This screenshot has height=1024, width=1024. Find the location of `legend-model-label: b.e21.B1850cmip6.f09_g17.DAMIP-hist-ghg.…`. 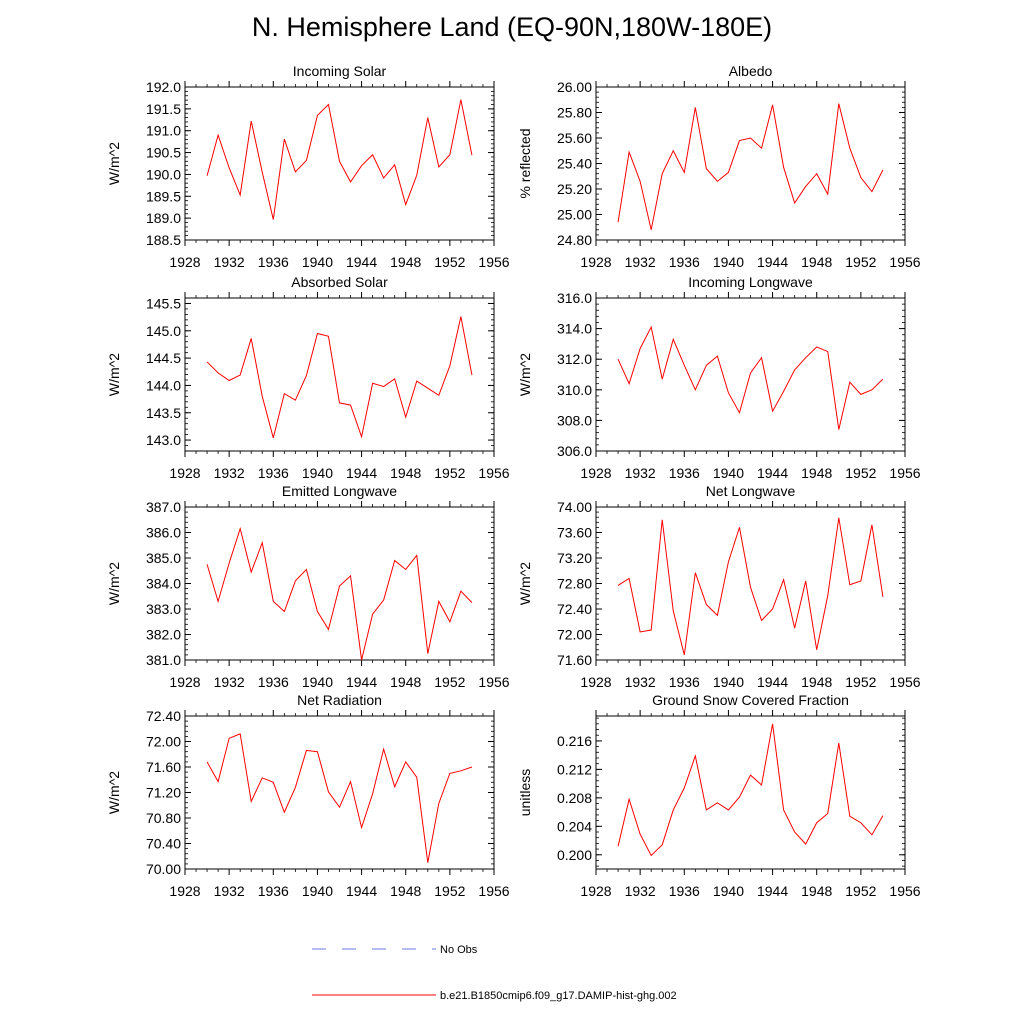

legend-model-label: b.e21.B1850cmip6.f09_g17.DAMIP-hist-ghg.… is located at coordinates (558, 996).